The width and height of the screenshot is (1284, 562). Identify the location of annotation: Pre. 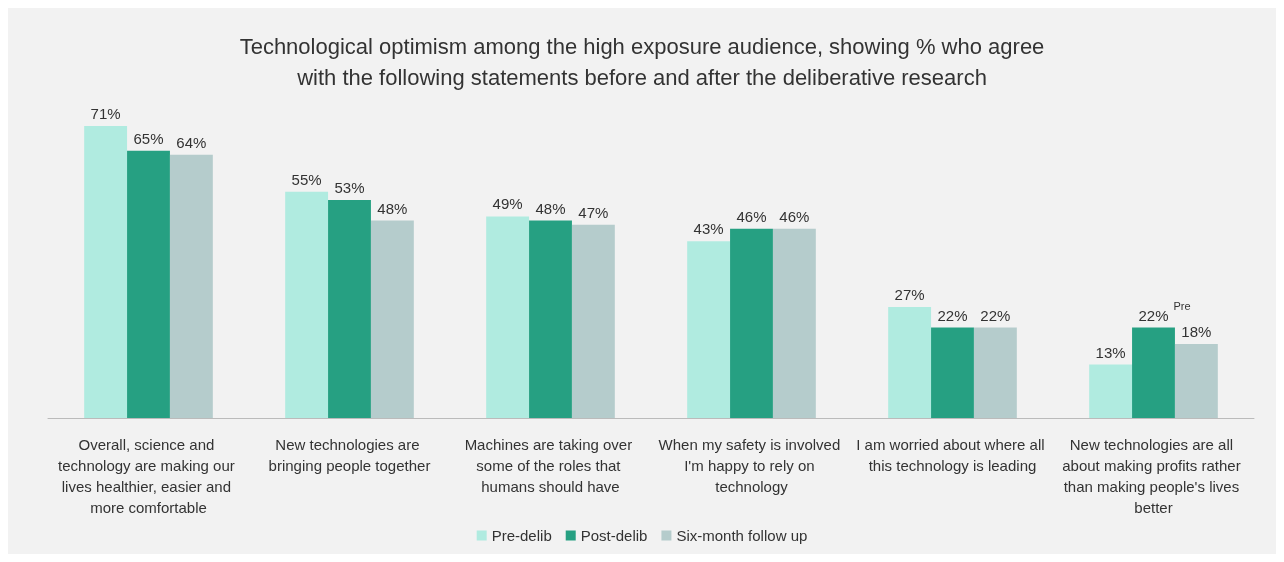
(1182, 306).